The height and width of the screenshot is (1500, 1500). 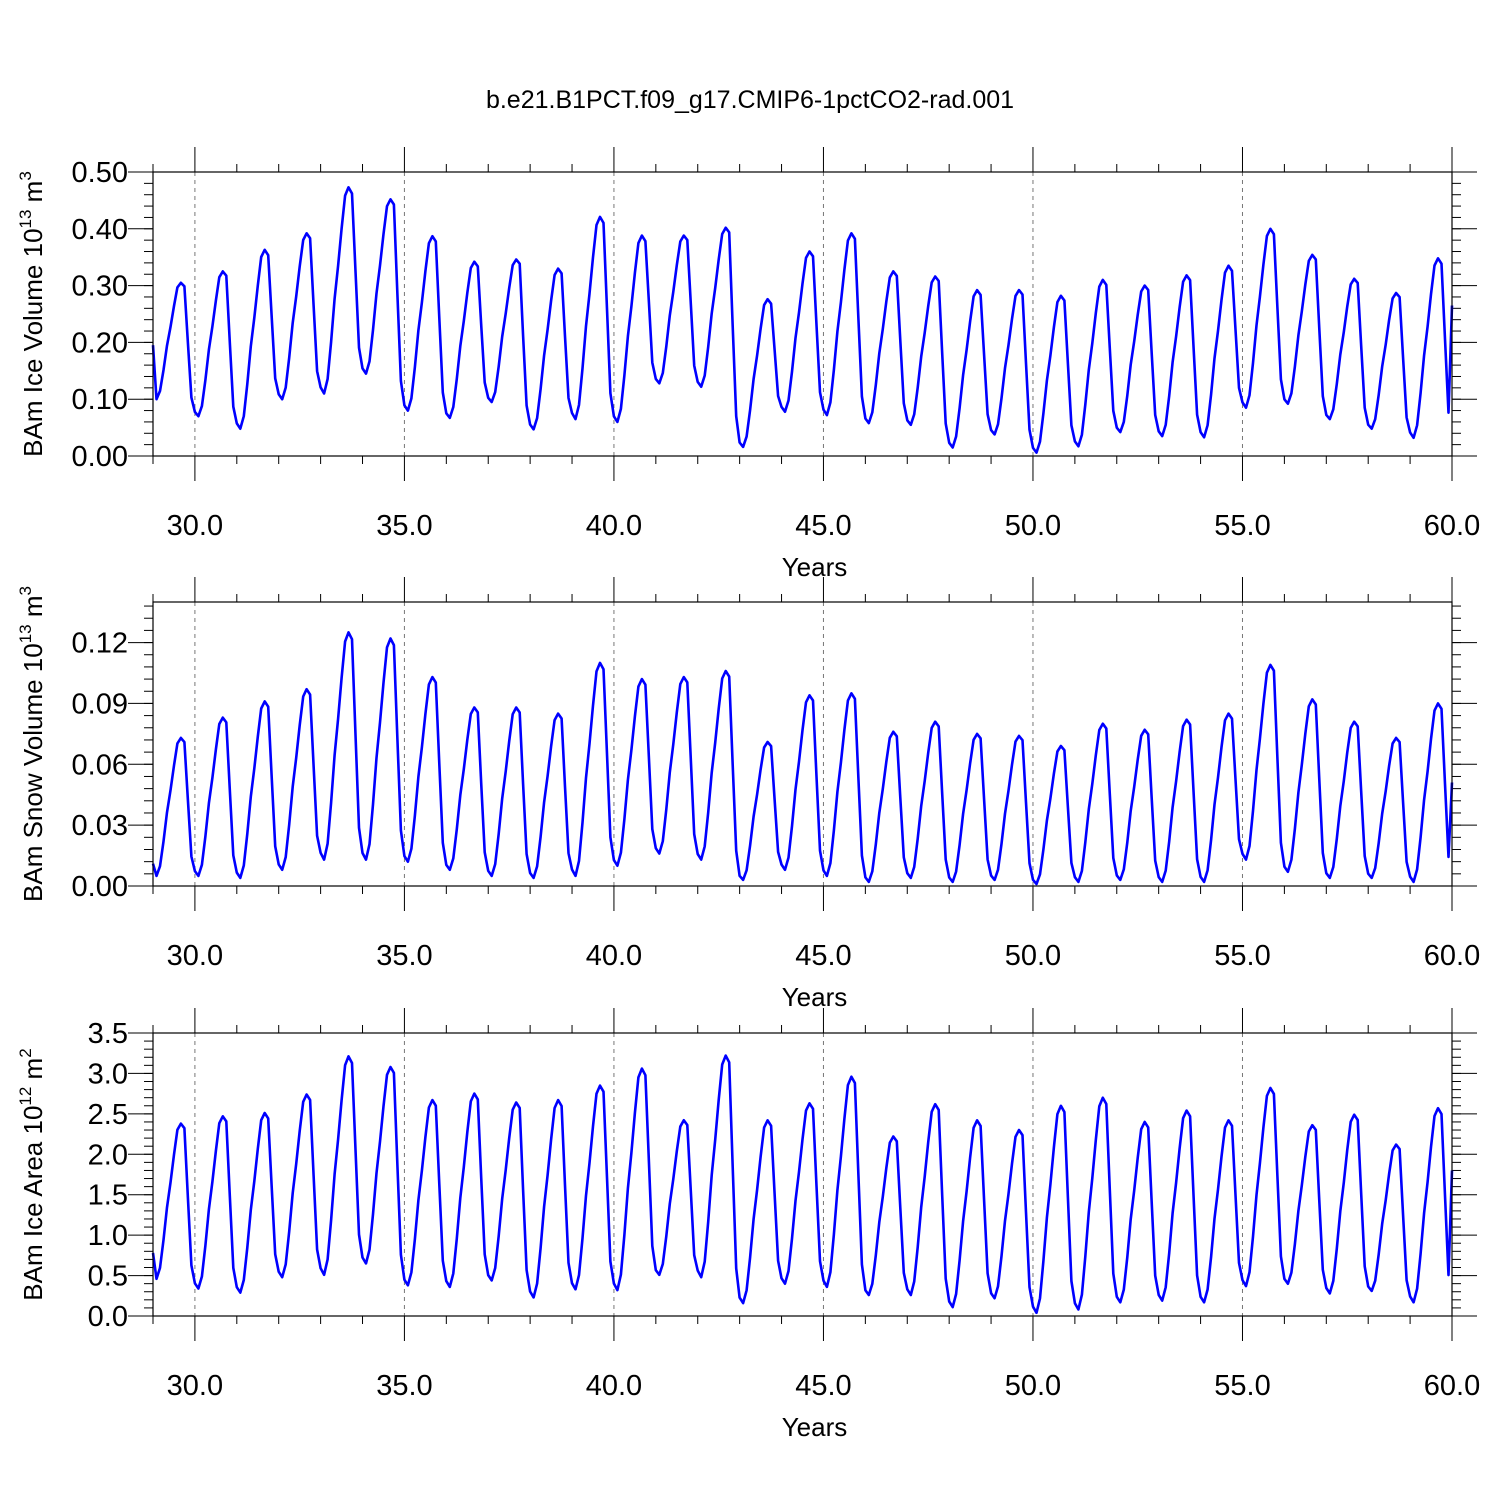 What do you see at coordinates (108, 1115) in the screenshot?
I see `y-tick-label: 2.5` at bounding box center [108, 1115].